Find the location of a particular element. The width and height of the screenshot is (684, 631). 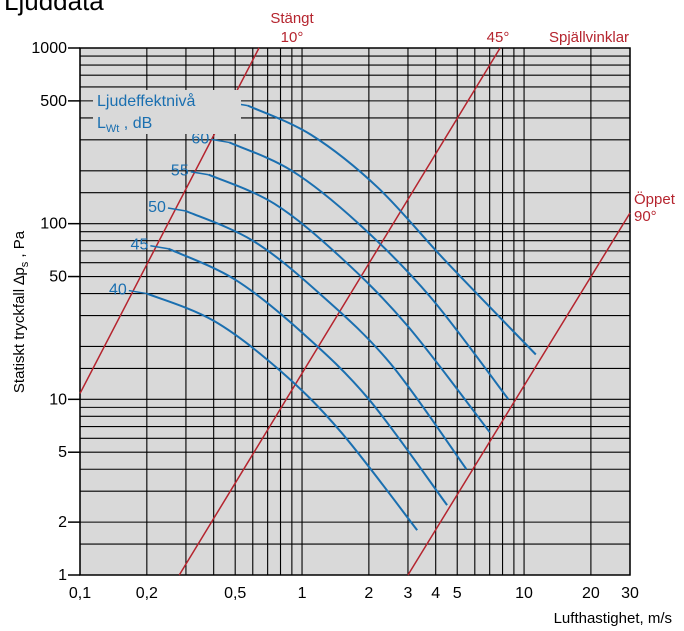

curve-label-40: 40 is located at coordinates (118, 290).